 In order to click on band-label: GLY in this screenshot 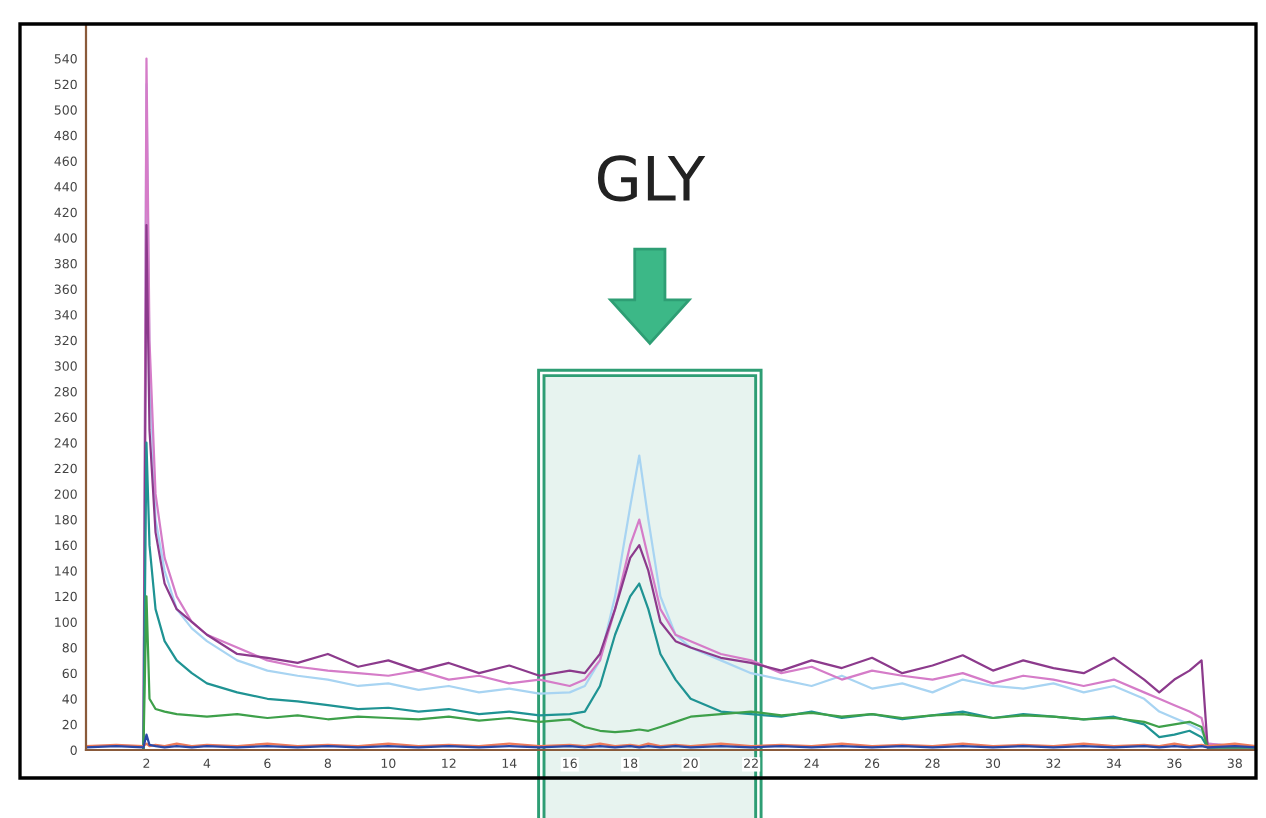, I will do `click(651, 178)`.